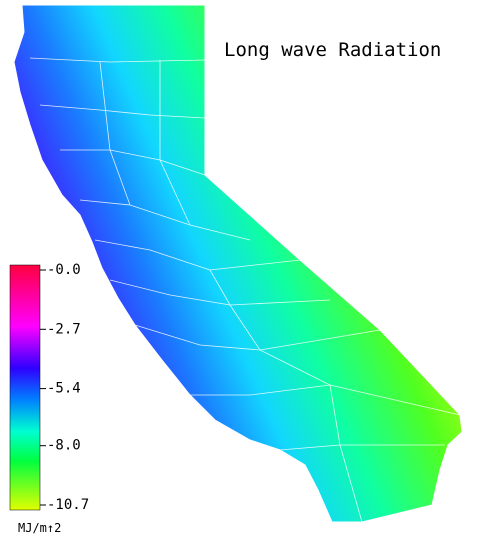 Image resolution: width=500 pixels, height=550 pixels. I want to click on colorbar-tick-label: -8.0, so click(64, 446).